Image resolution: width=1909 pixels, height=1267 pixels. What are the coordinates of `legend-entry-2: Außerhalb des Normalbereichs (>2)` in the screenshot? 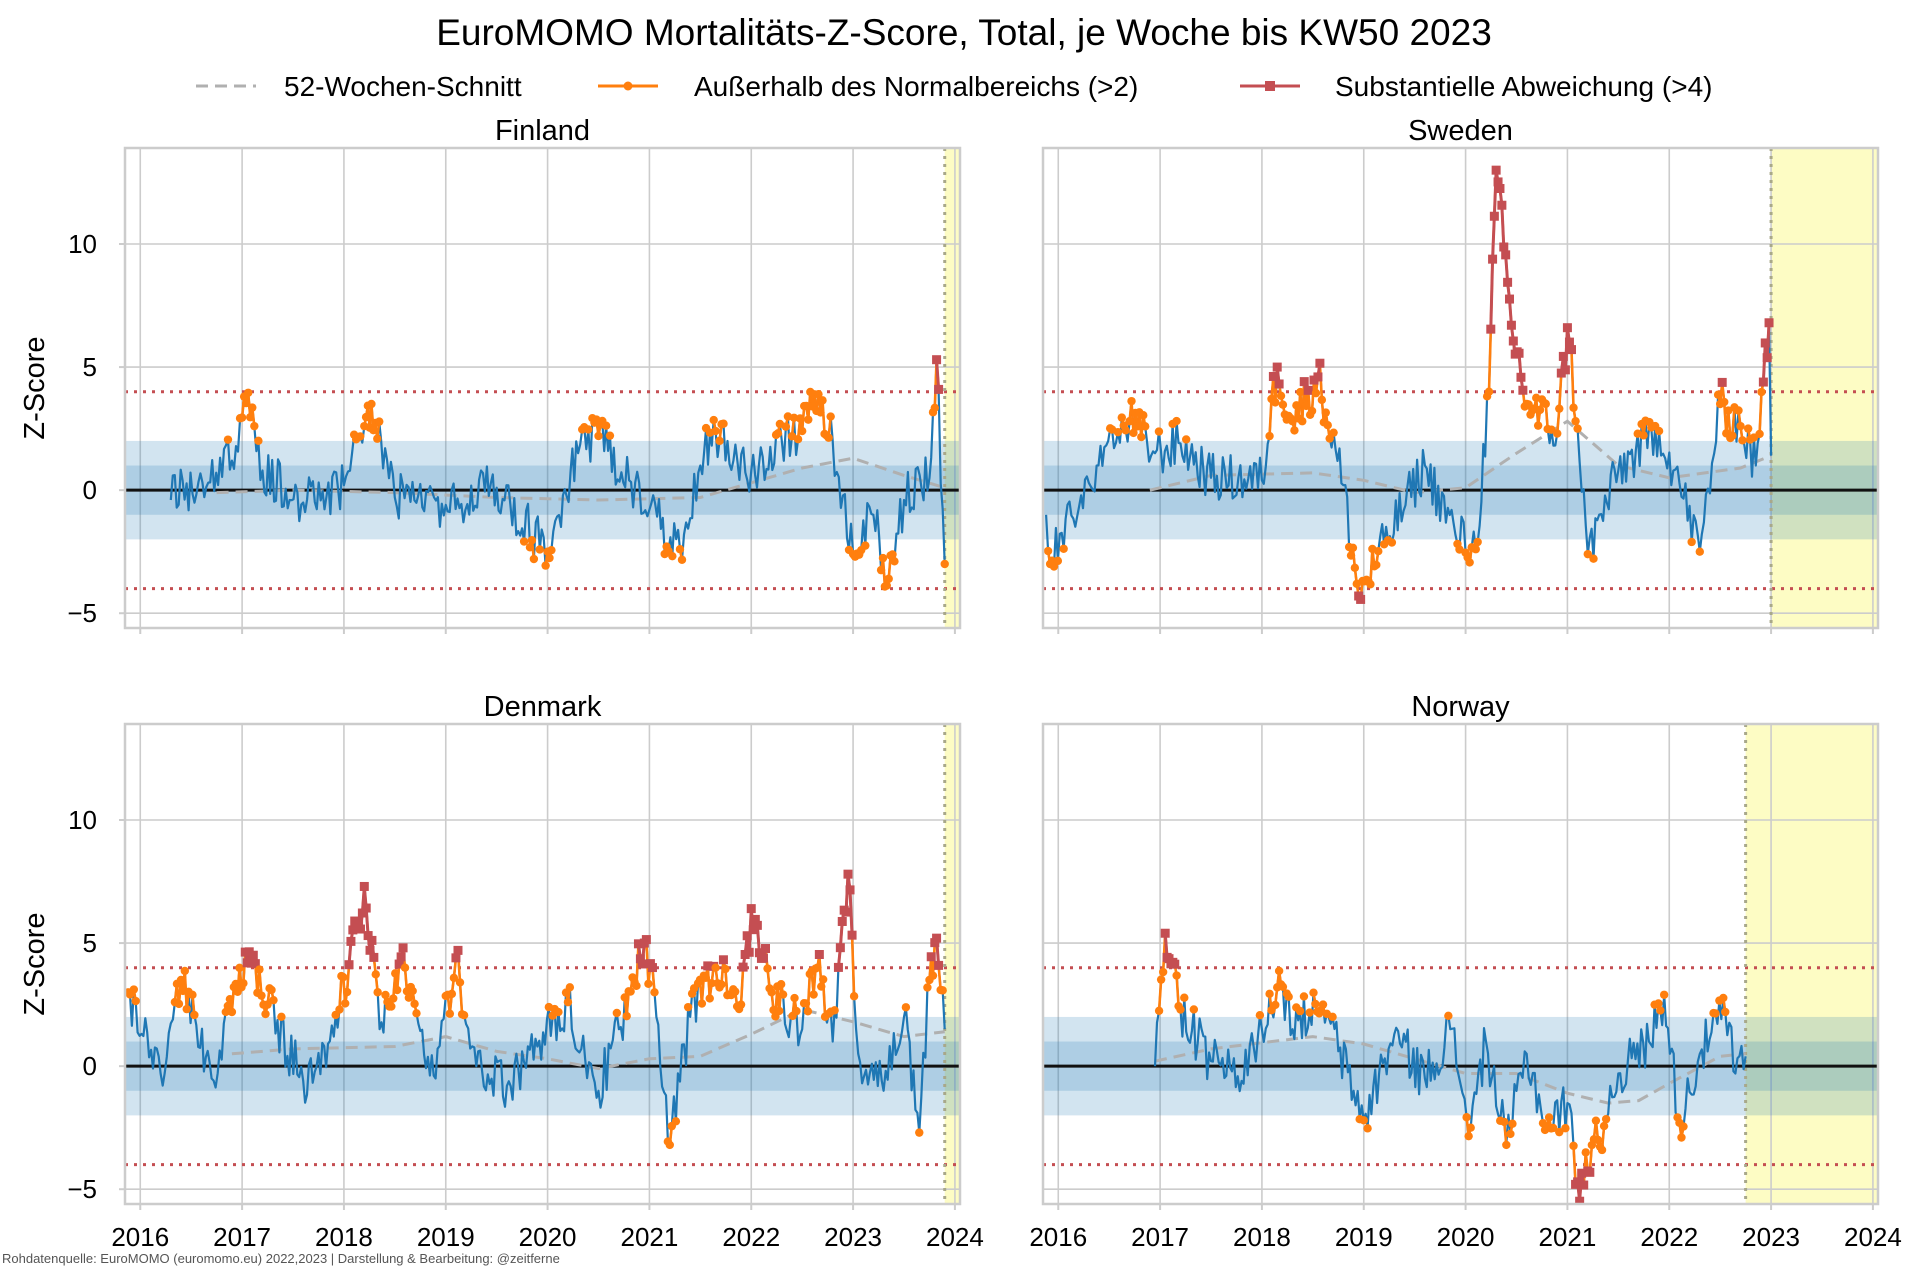 It's located at (868, 86).